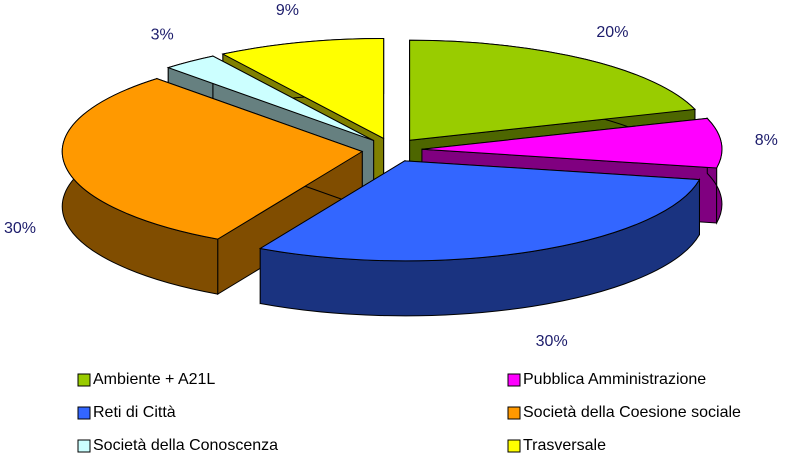 This screenshot has height=468, width=810. Describe the element at coordinates (612, 32) in the screenshot. I see `data-label: 20%` at that location.